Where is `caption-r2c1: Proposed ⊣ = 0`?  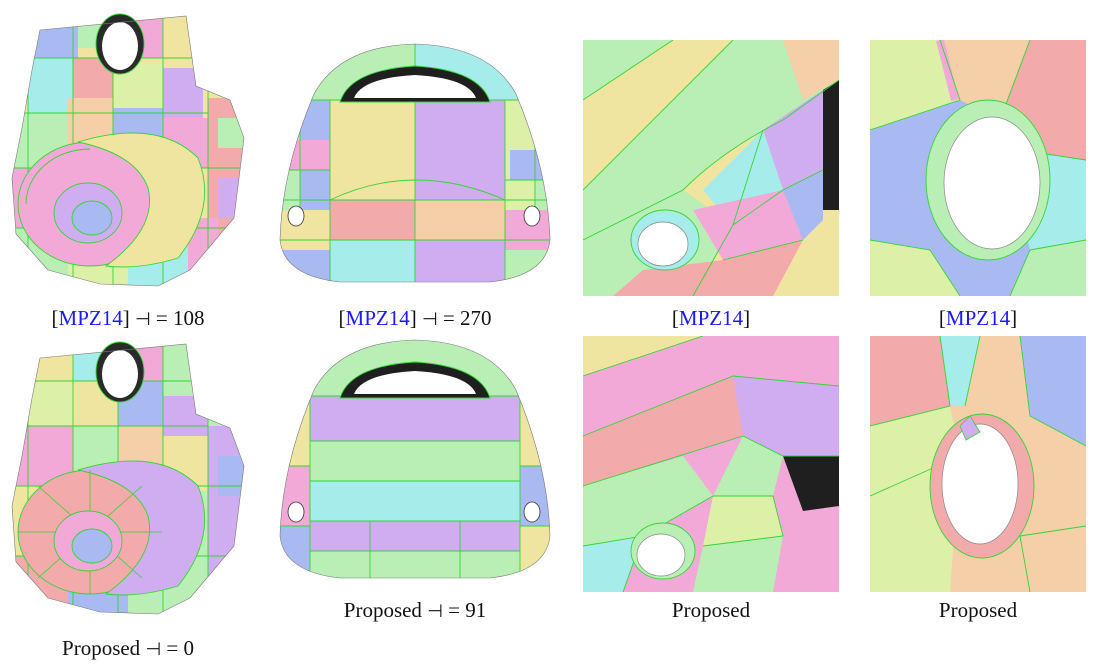 caption-r2c1: Proposed ⊣ = 0 is located at coordinates (128, 648).